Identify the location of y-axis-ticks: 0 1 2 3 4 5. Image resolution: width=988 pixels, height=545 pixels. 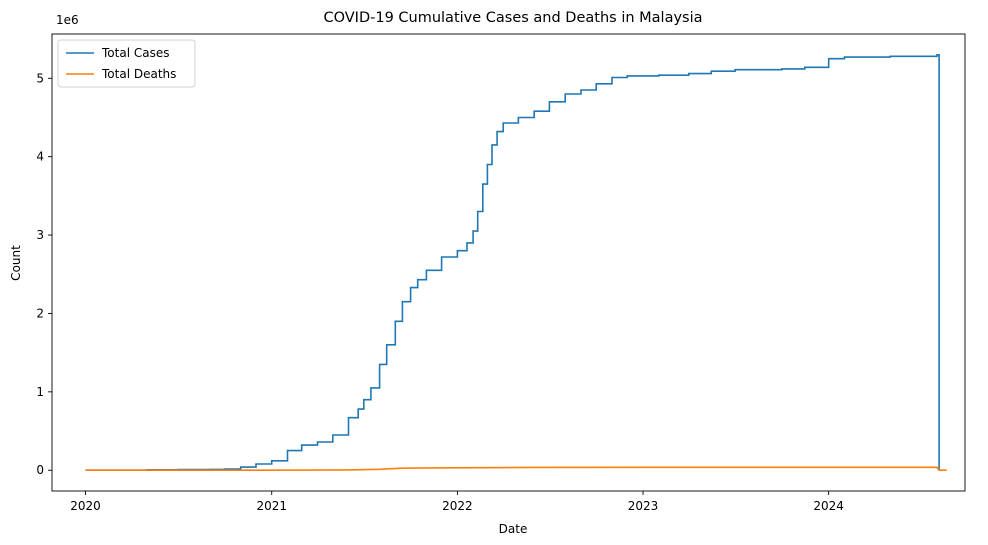
(44, 274).